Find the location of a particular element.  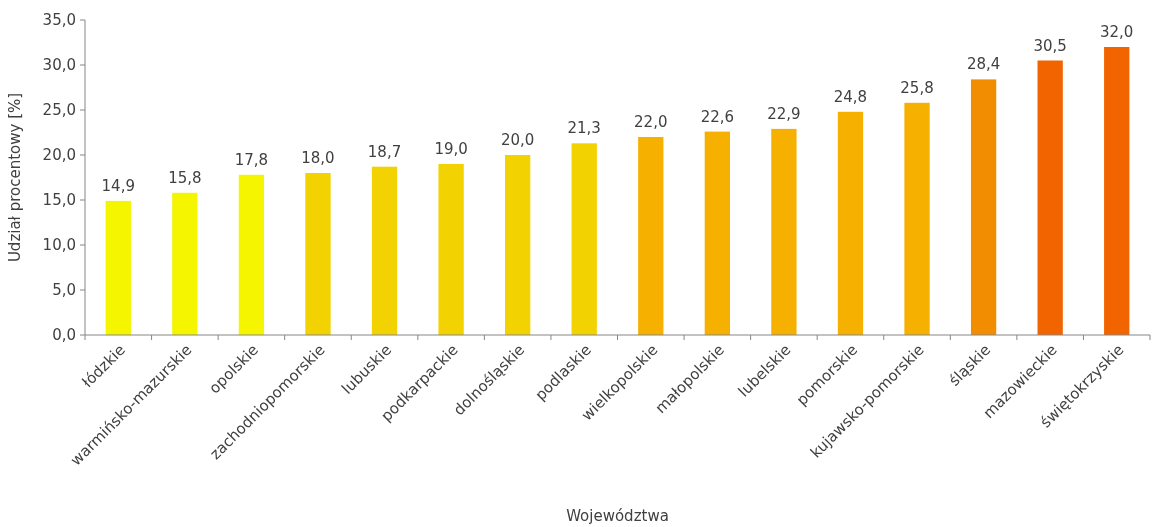

data-label: 30,5 is located at coordinates (1050, 45).